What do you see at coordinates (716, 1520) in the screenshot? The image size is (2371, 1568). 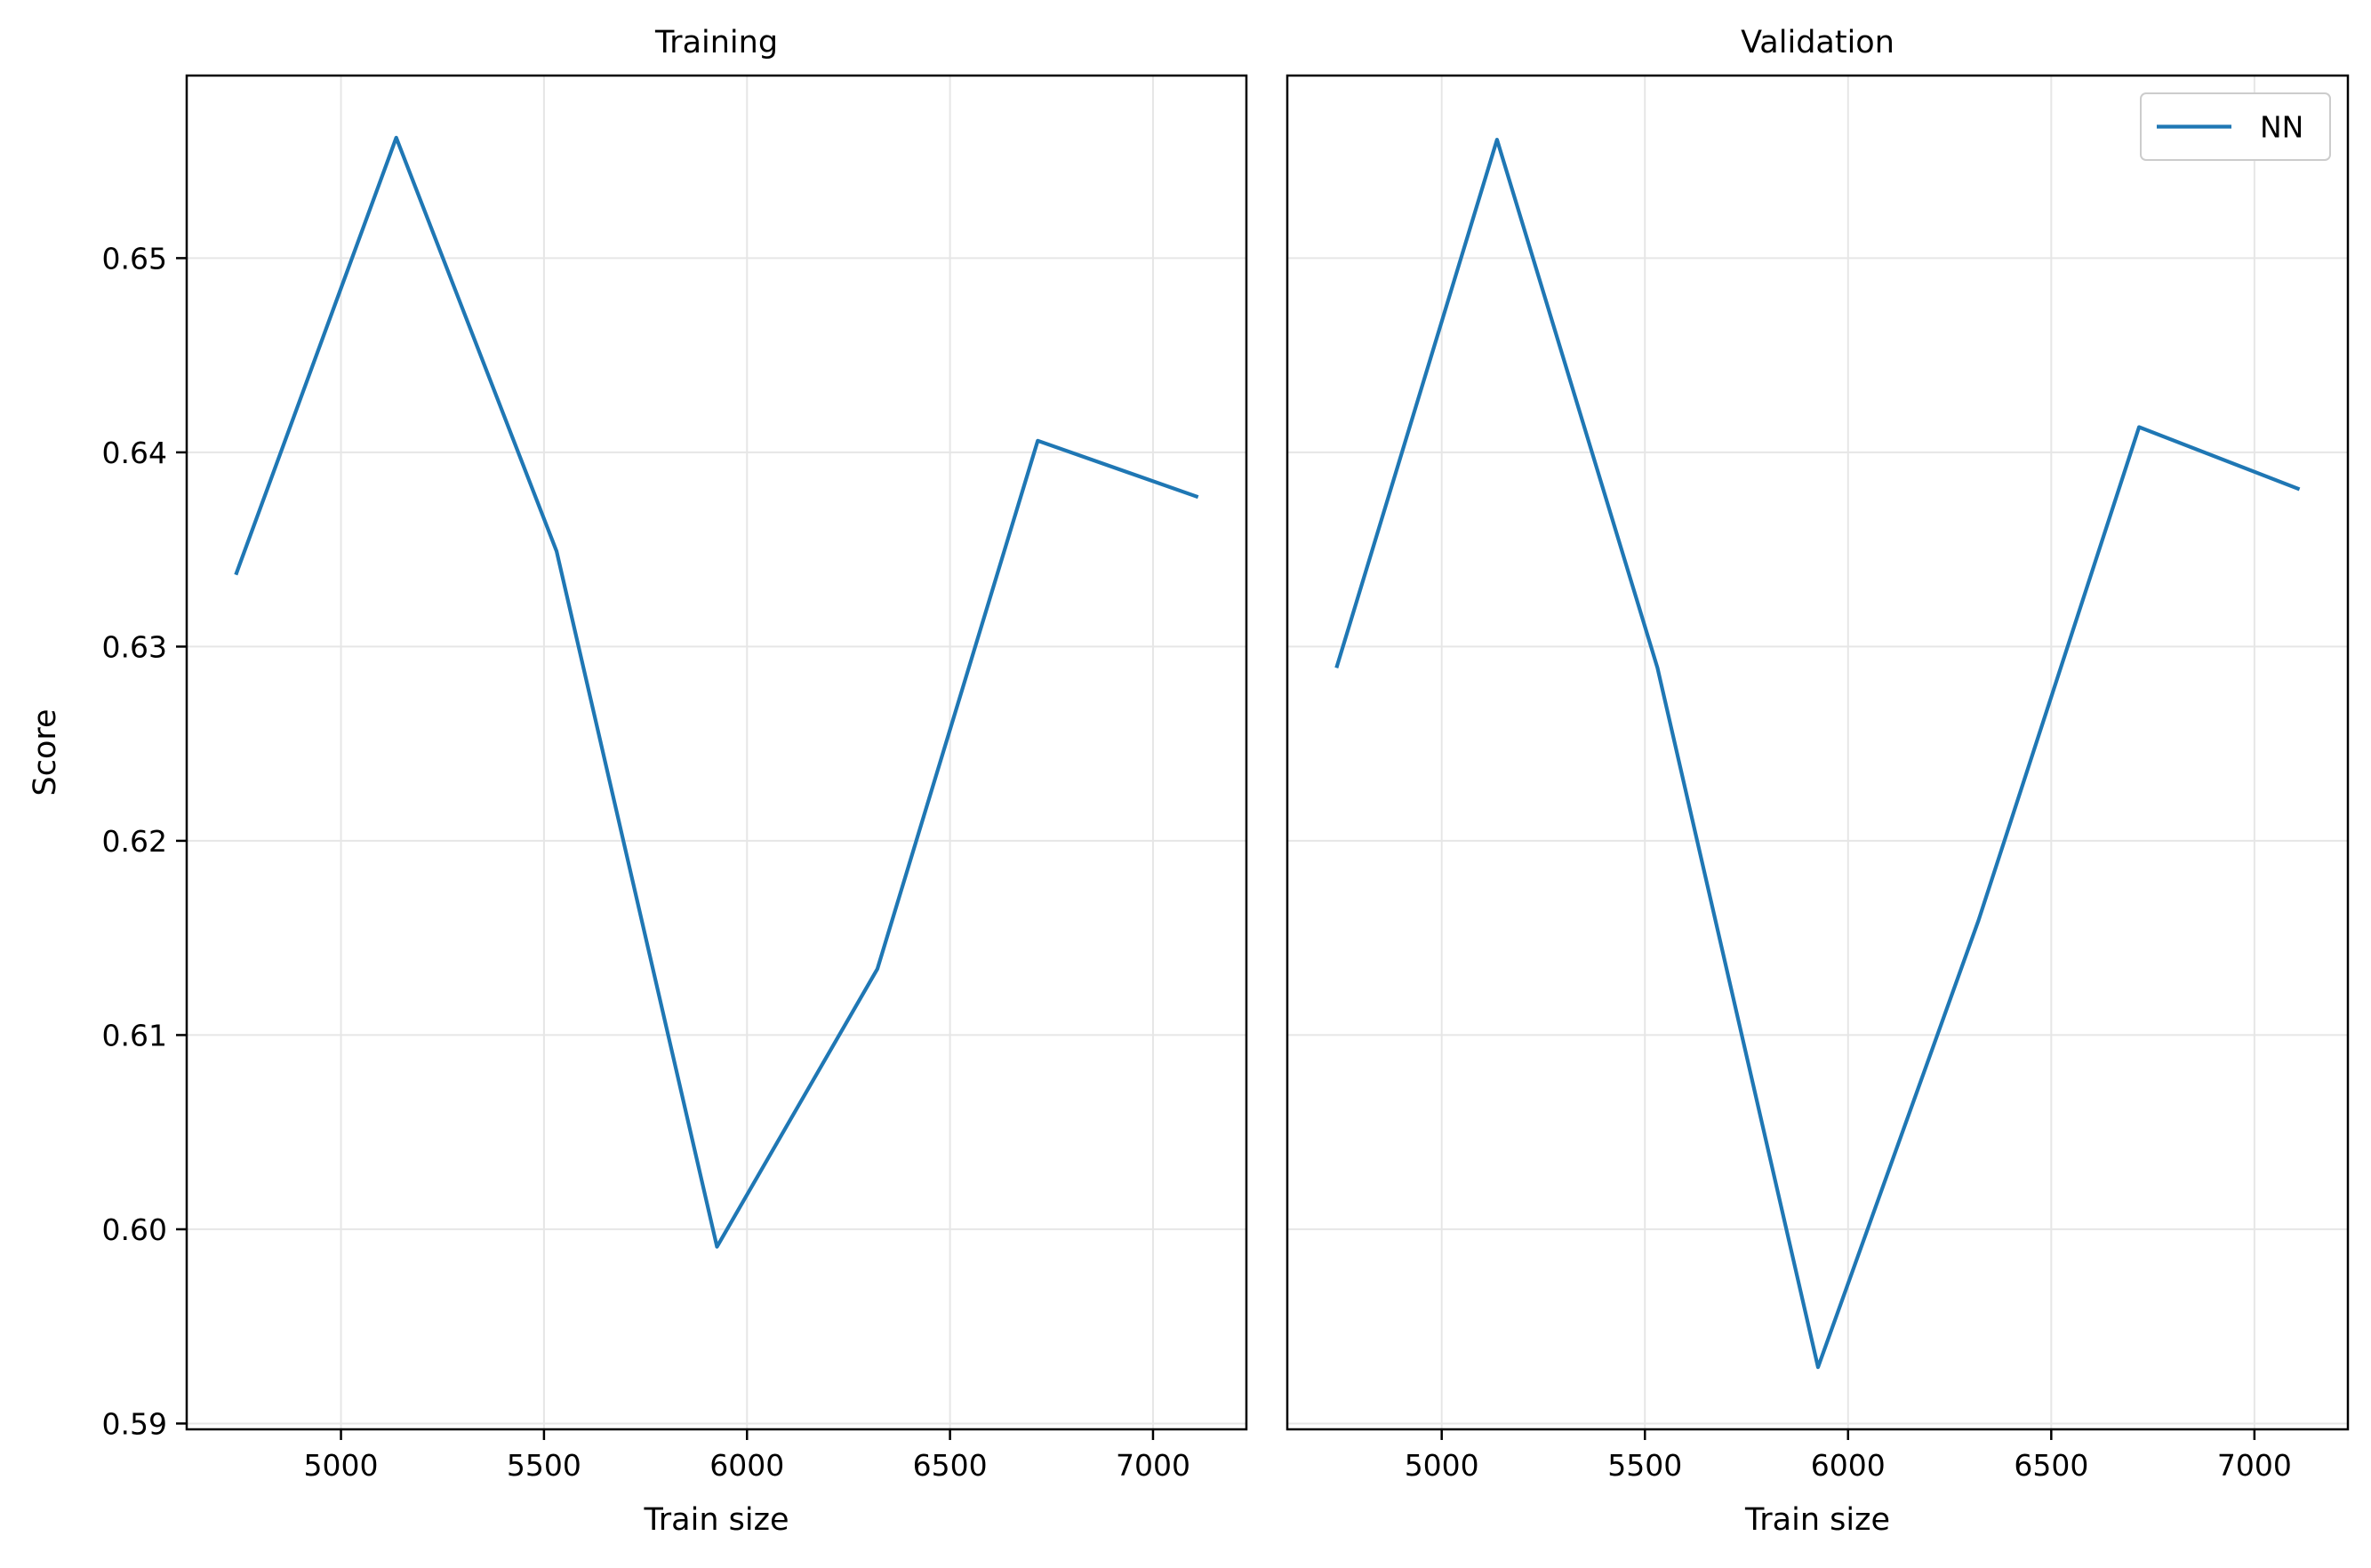 I see `training-x-axis-label: Train size` at bounding box center [716, 1520].